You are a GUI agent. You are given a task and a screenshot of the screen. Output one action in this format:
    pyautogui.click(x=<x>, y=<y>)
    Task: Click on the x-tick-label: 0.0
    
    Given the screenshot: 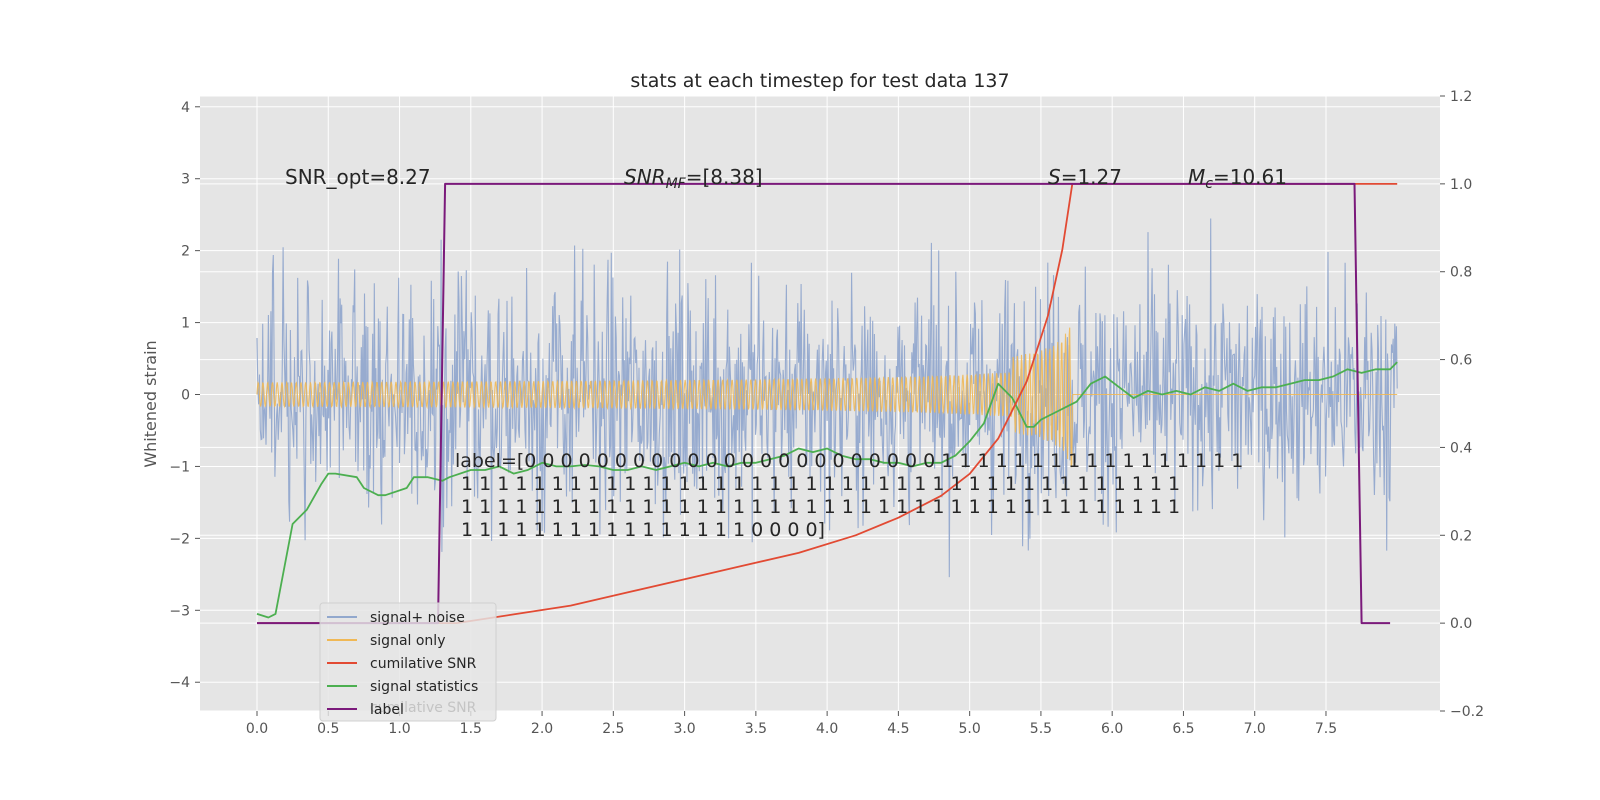 What is the action you would take?
    pyautogui.click(x=257, y=729)
    